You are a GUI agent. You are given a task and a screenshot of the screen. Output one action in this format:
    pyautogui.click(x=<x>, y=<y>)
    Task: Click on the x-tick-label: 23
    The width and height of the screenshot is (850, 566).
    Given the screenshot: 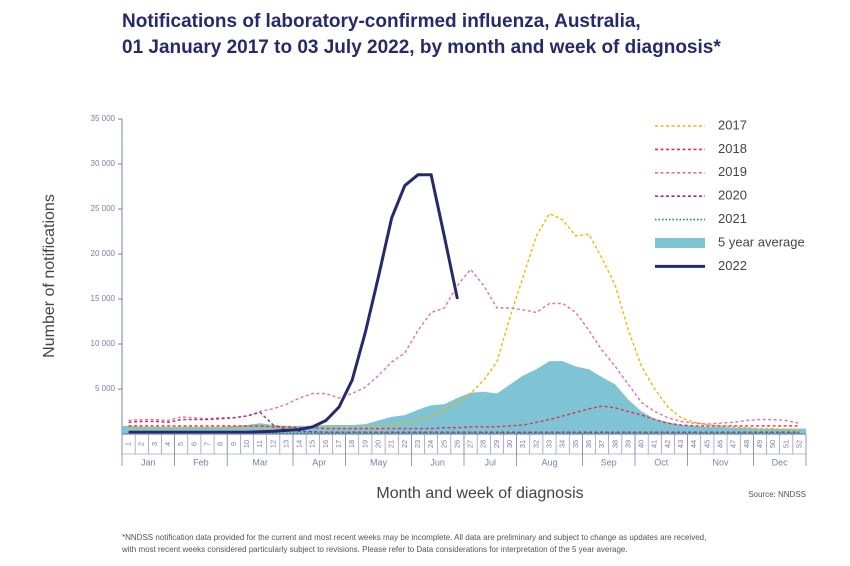 What is the action you would take?
    pyautogui.click(x=417, y=444)
    